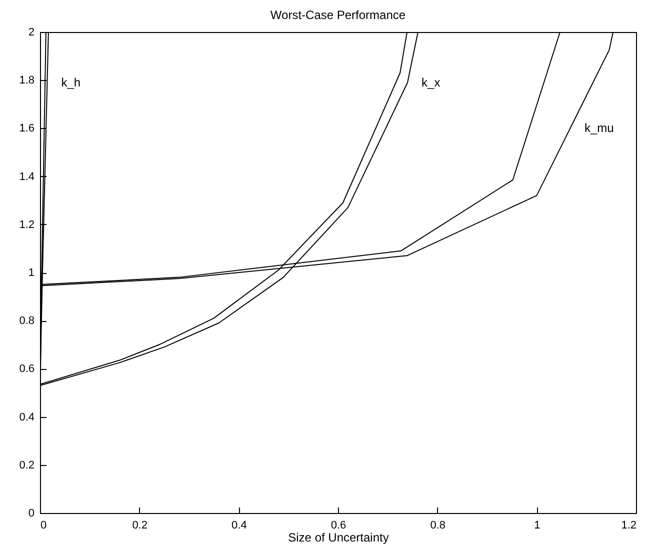 This screenshot has width=662, height=556. Describe the element at coordinates (599, 128) in the screenshot. I see `annotation: k_mu` at that location.